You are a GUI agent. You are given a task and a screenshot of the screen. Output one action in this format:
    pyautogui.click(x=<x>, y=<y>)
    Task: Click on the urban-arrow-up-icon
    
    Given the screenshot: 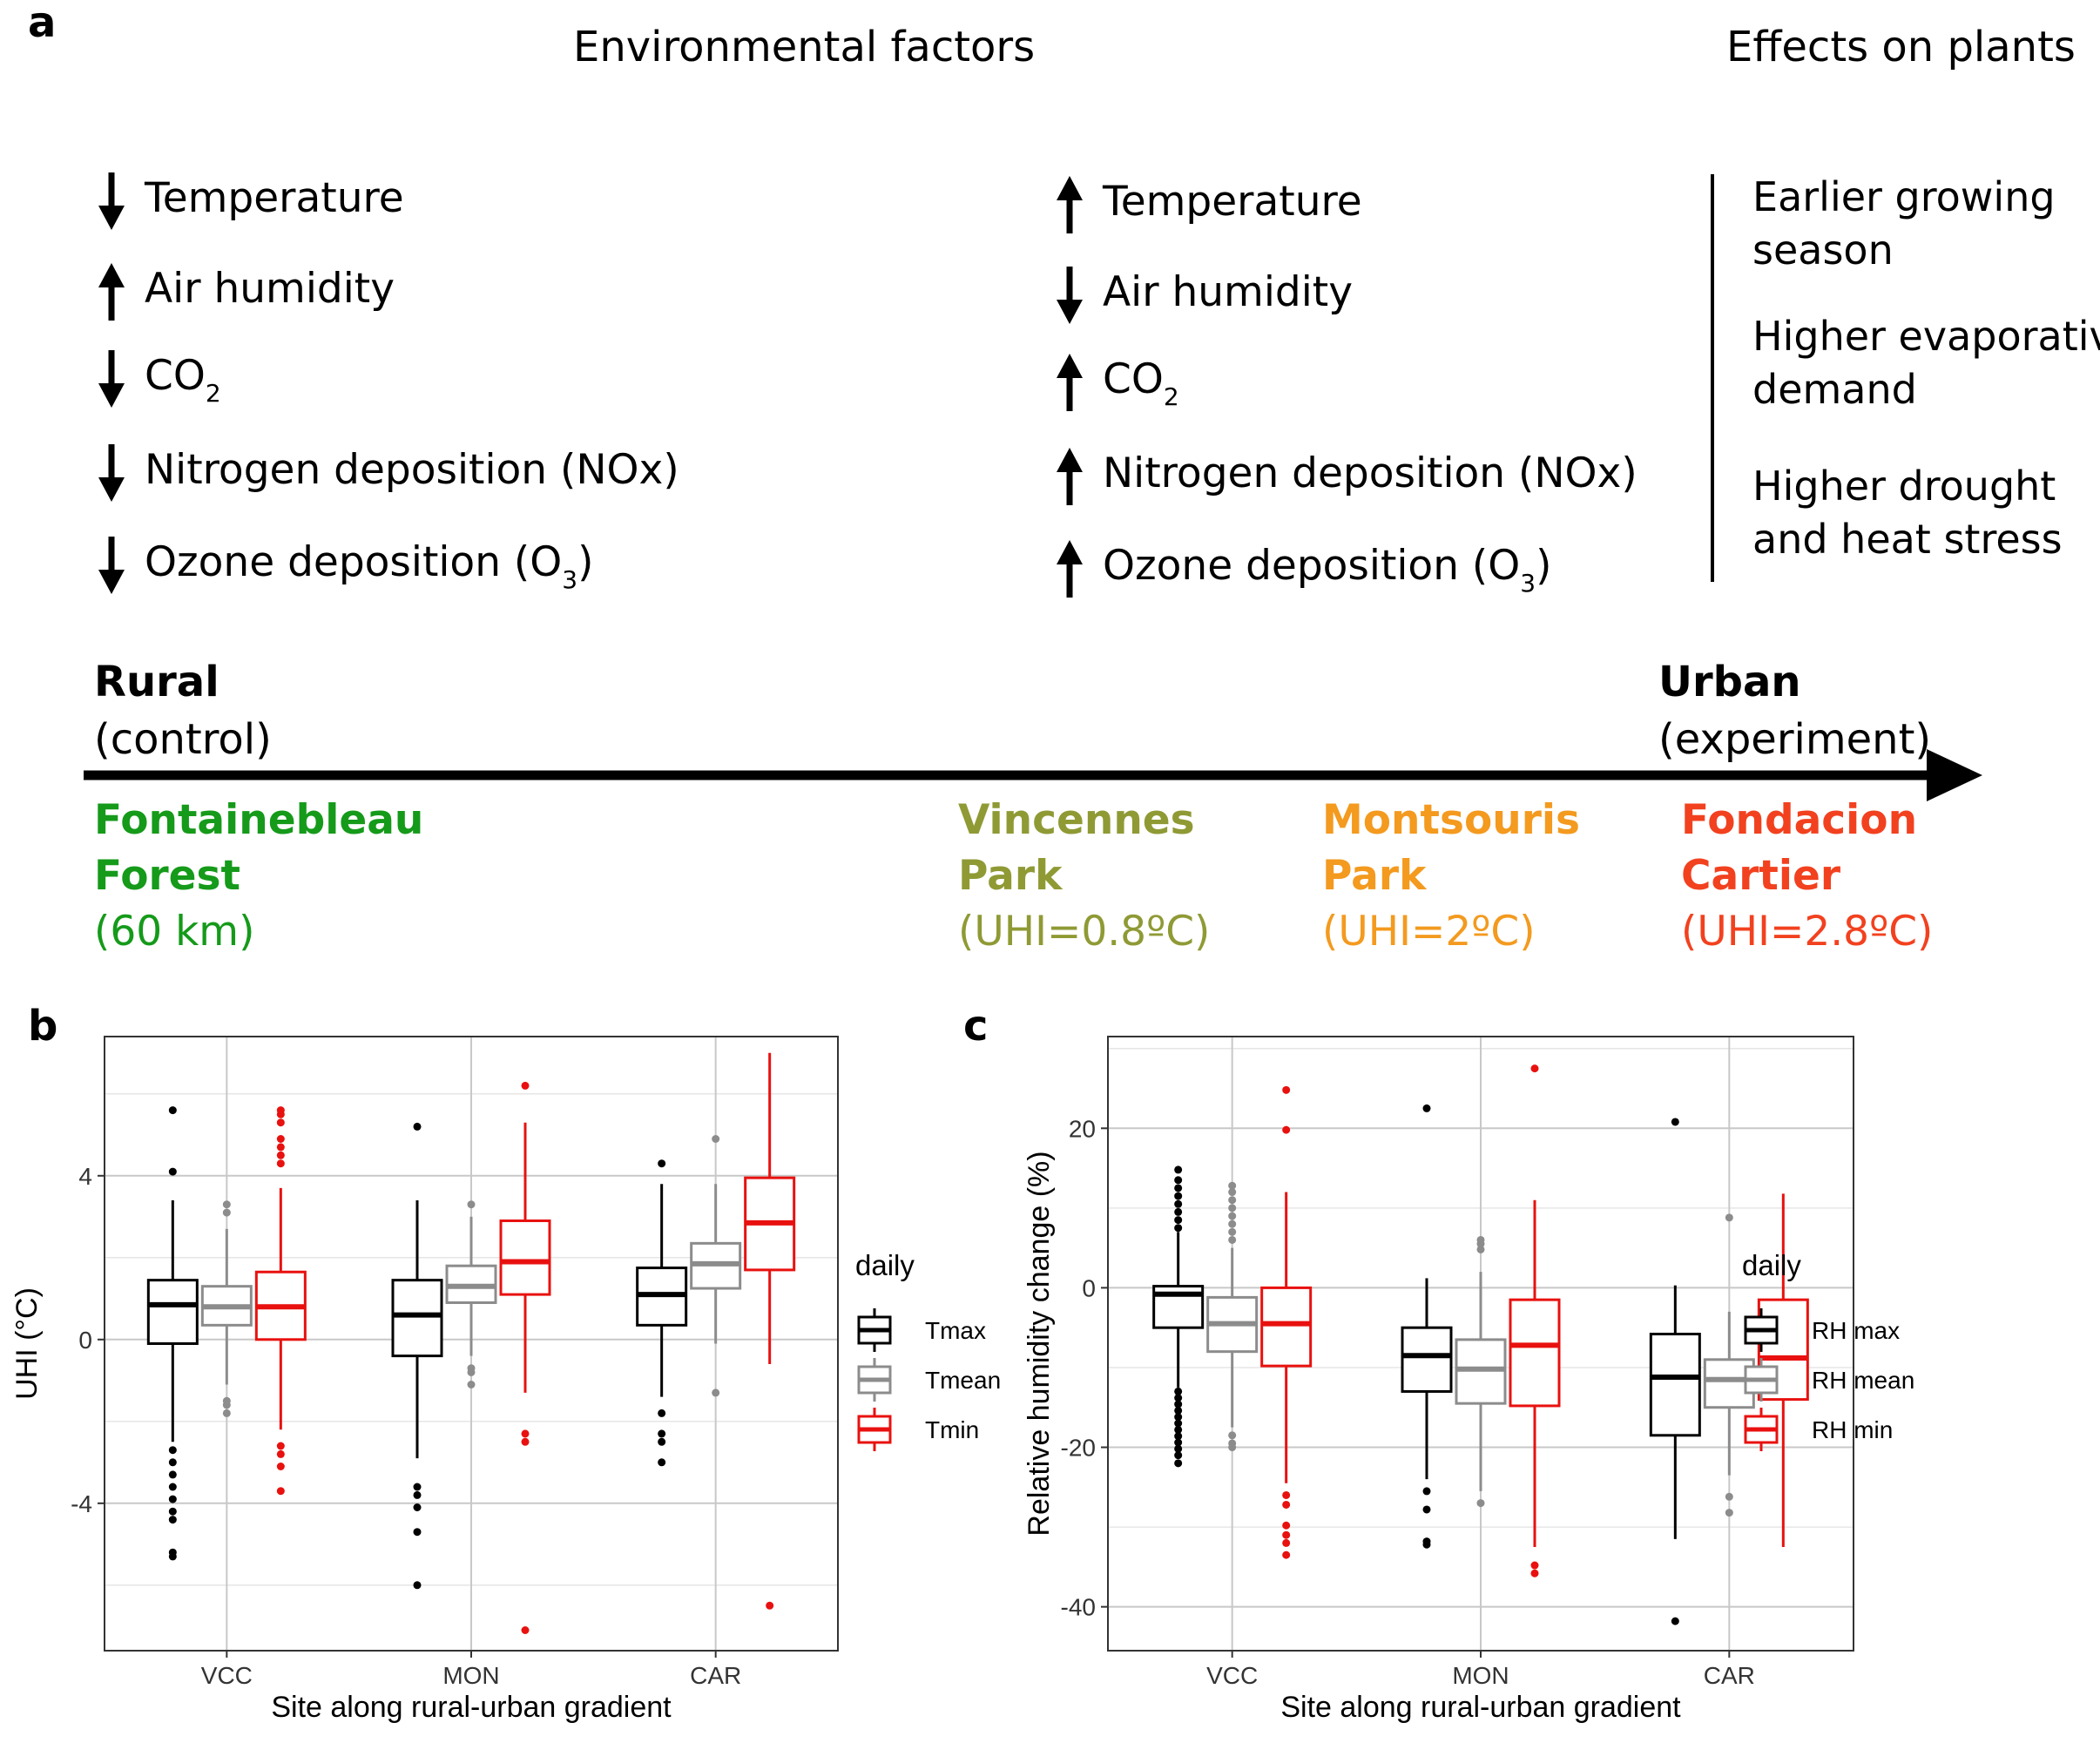 What is the action you would take?
    pyautogui.click(x=1070, y=204)
    